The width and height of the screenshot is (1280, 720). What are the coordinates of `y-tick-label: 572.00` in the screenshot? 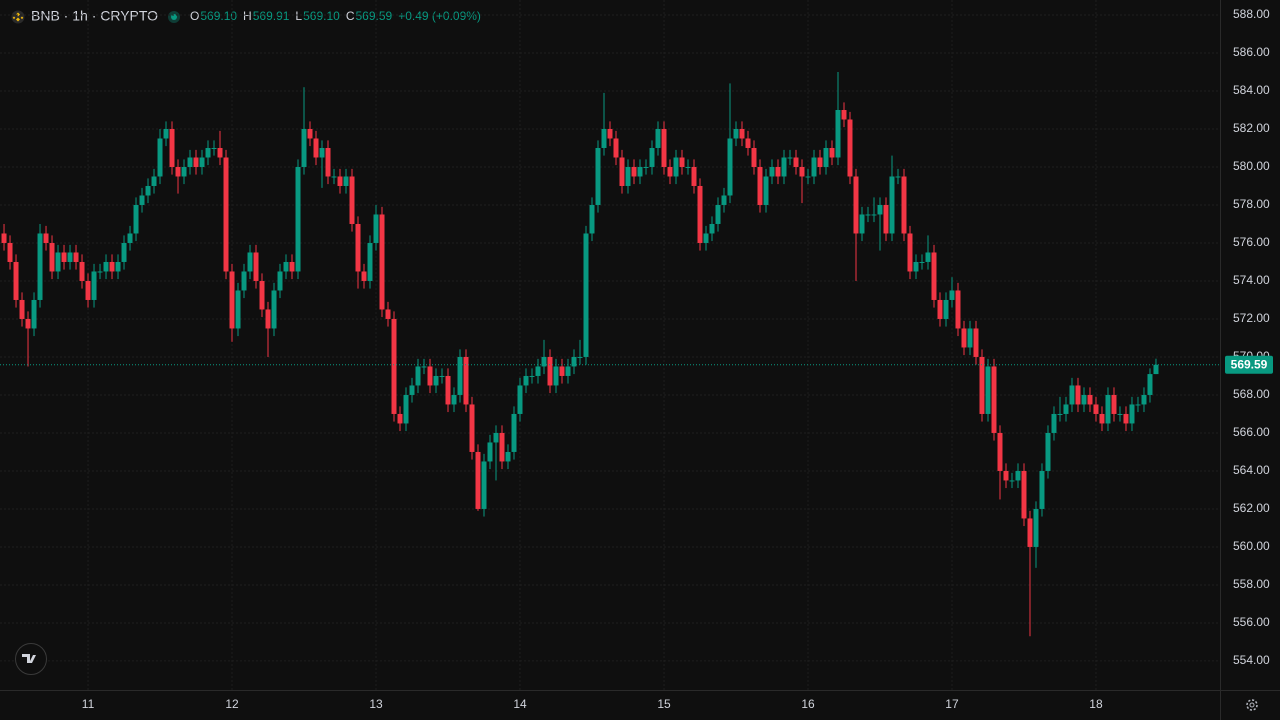 It's located at (1251, 318).